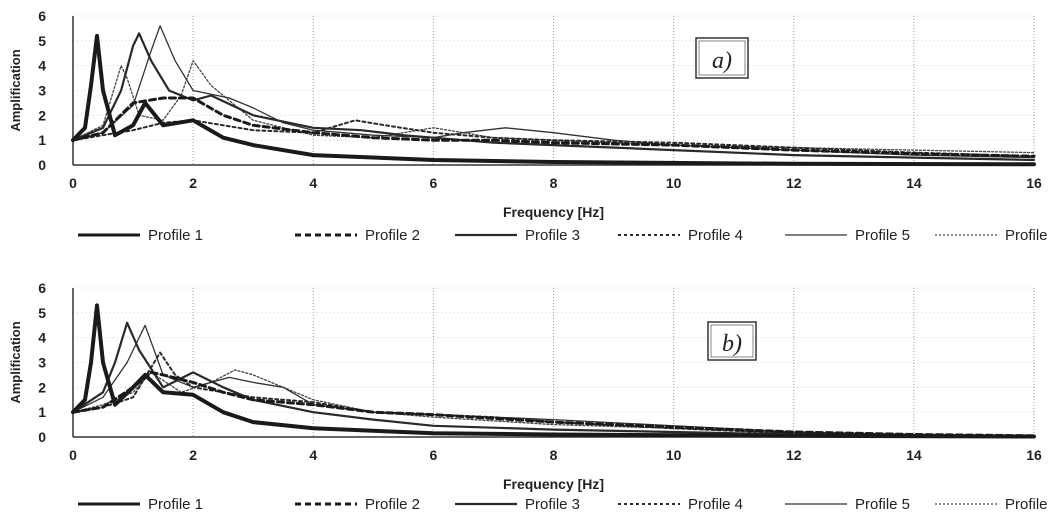 This screenshot has height=523, width=1049. Describe the element at coordinates (722, 61) in the screenshot. I see `panel-annotation: a)` at that location.